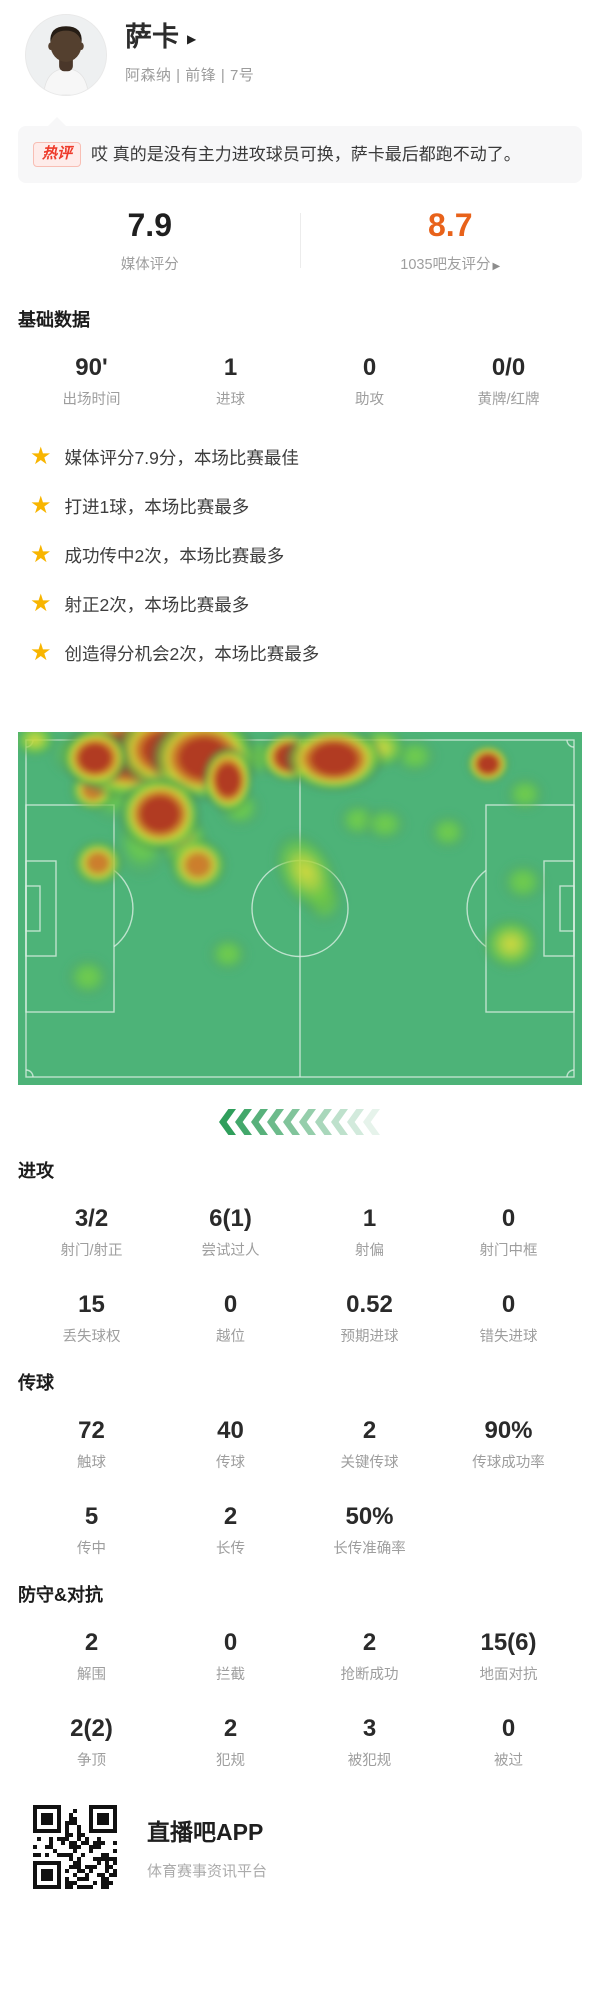 This screenshot has height=1995, width=600. Describe the element at coordinates (508, 1319) in the screenshot. I see `stat-big-chances-missed: 0 错失进球` at that location.